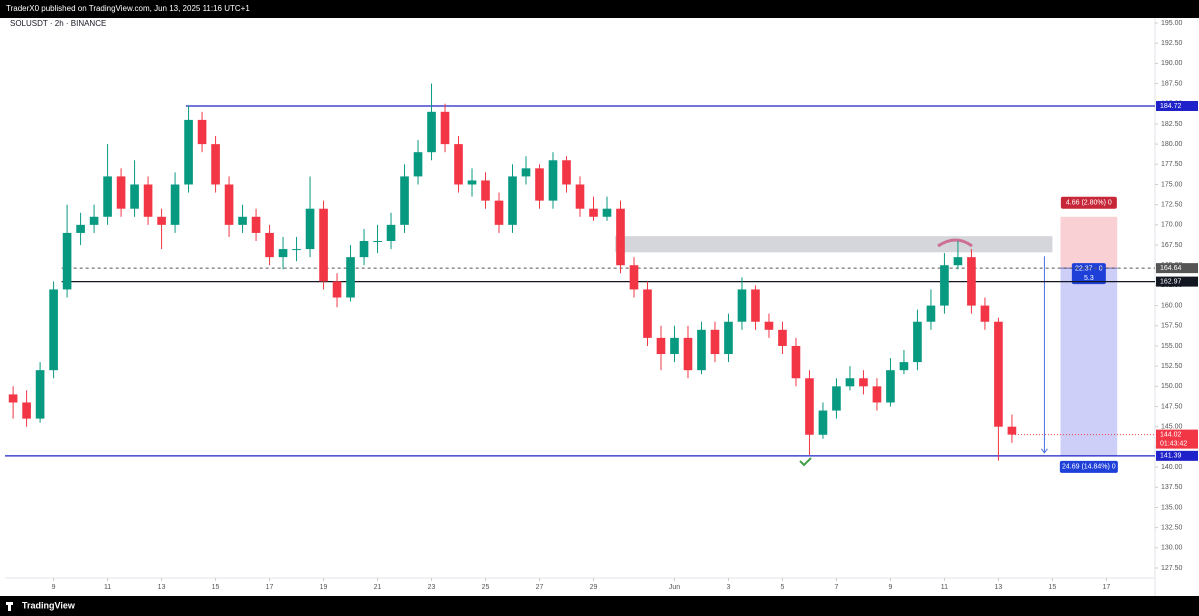  What do you see at coordinates (783, 587) in the screenshot?
I see `x-tick-label: 5` at bounding box center [783, 587].